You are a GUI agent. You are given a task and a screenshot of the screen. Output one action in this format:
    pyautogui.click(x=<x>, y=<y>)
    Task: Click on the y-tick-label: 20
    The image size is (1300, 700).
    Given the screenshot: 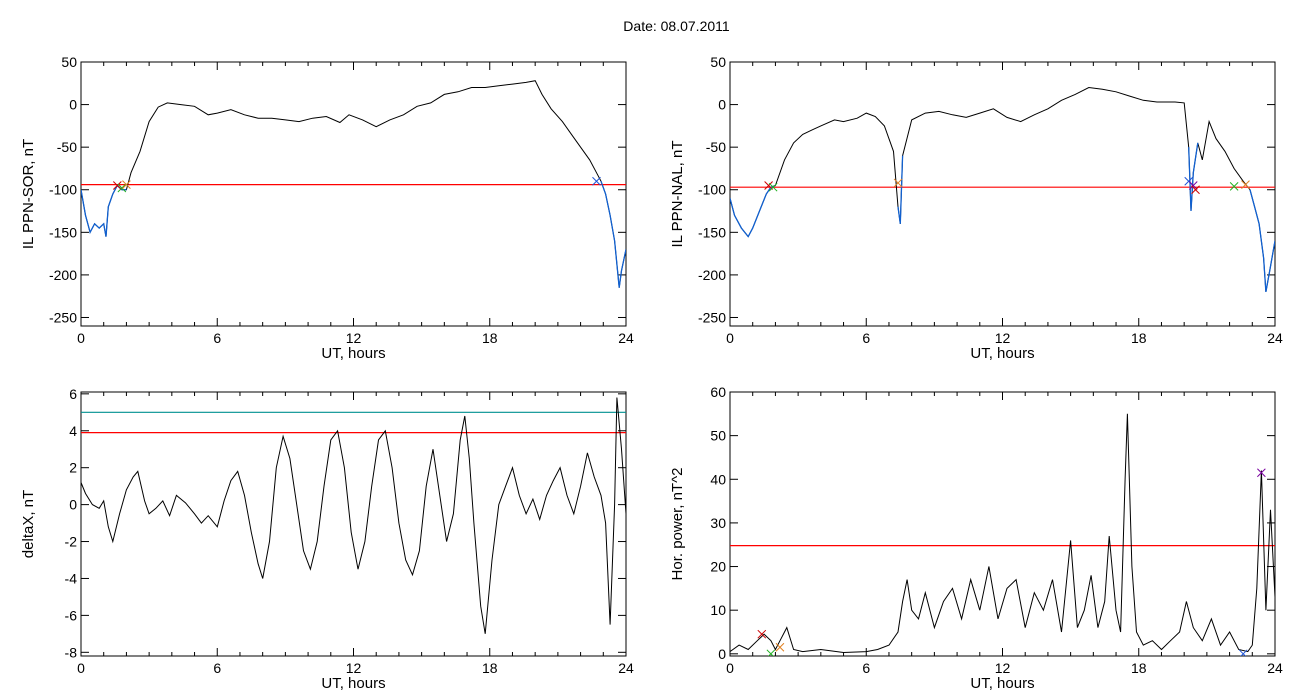 What is the action you would take?
    pyautogui.click(x=718, y=567)
    